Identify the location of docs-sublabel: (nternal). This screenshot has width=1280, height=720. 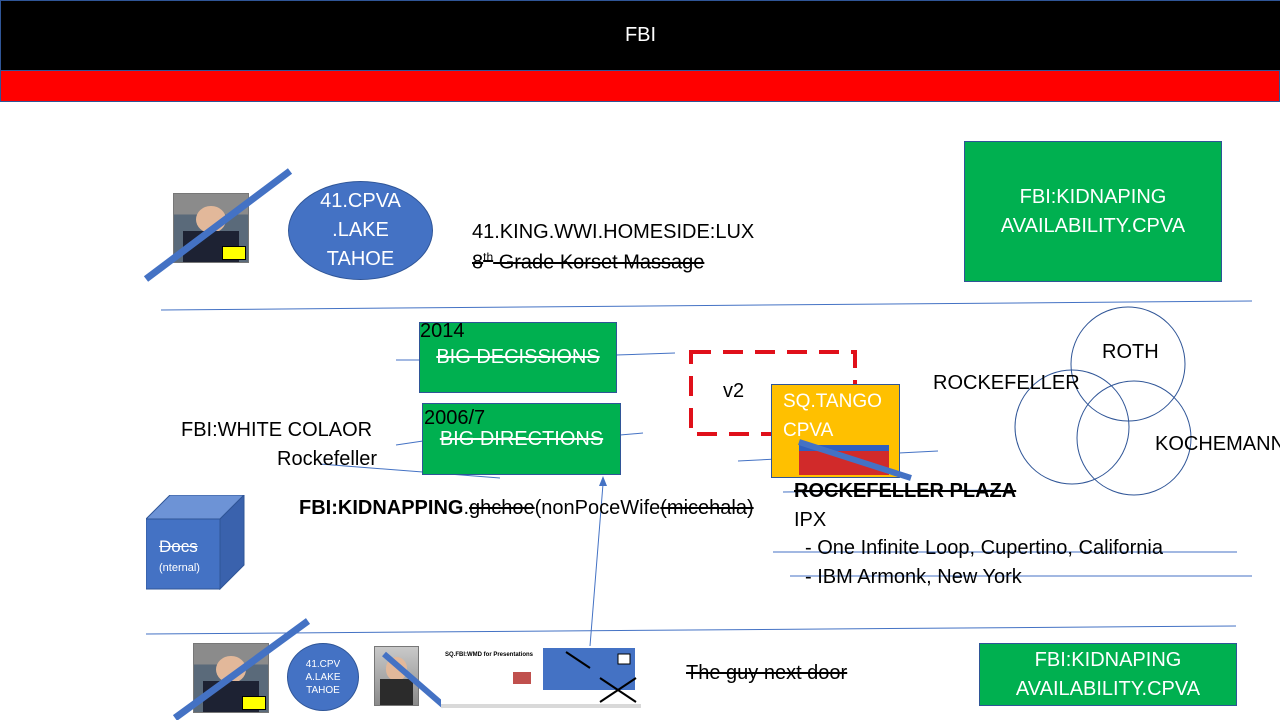
(179, 568).